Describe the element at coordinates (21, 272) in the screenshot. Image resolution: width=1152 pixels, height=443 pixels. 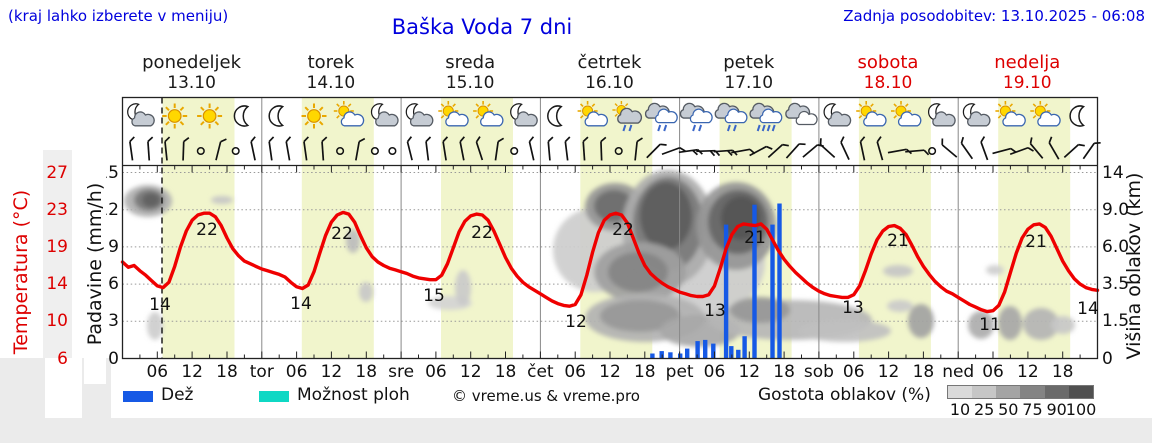
I see `temp-axis-title: Temperatura (°C)` at that location.